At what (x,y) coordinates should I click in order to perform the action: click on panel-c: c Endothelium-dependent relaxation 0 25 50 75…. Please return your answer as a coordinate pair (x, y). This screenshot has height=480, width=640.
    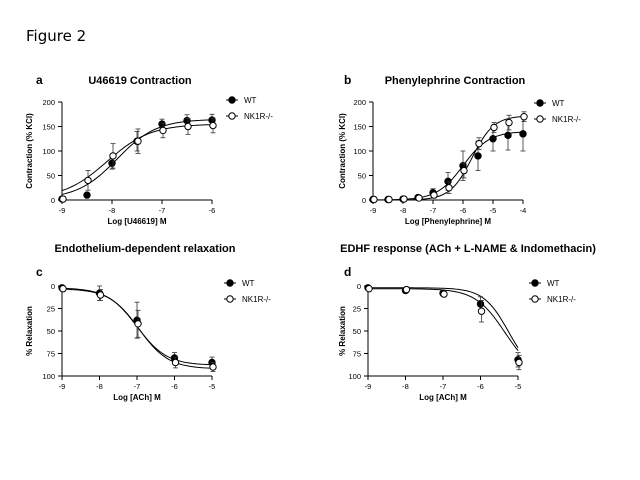
    Looking at the image, I should click on (148, 322).